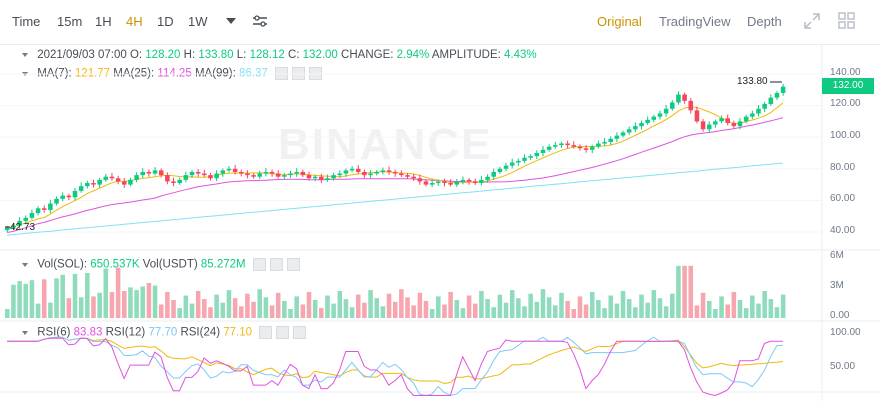  Describe the element at coordinates (103, 21) in the screenshot. I see `interval-1h: 1H` at that location.